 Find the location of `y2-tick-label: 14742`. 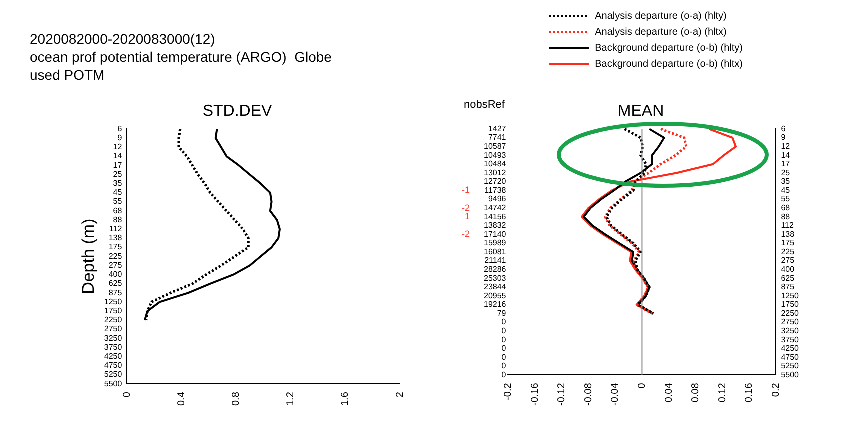

y2-tick-label: 14742 is located at coordinates (495, 207).